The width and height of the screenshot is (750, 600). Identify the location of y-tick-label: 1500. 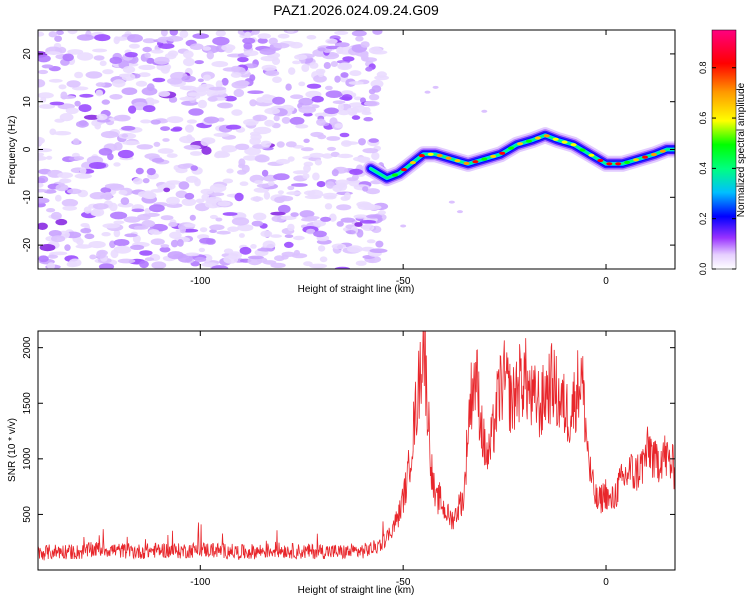
(27, 403).